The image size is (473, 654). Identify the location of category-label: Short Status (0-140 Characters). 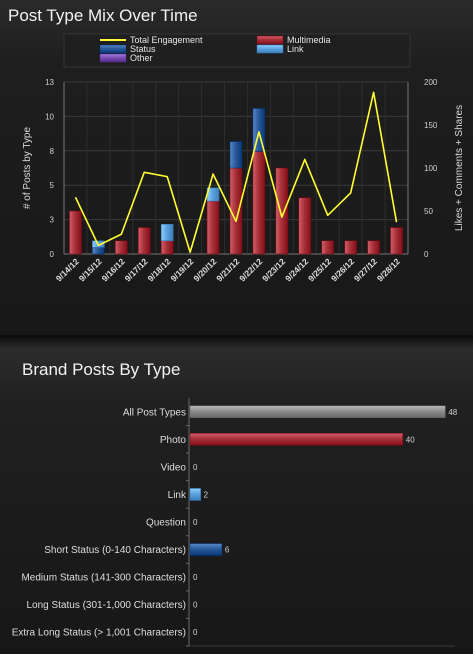
(115, 550).